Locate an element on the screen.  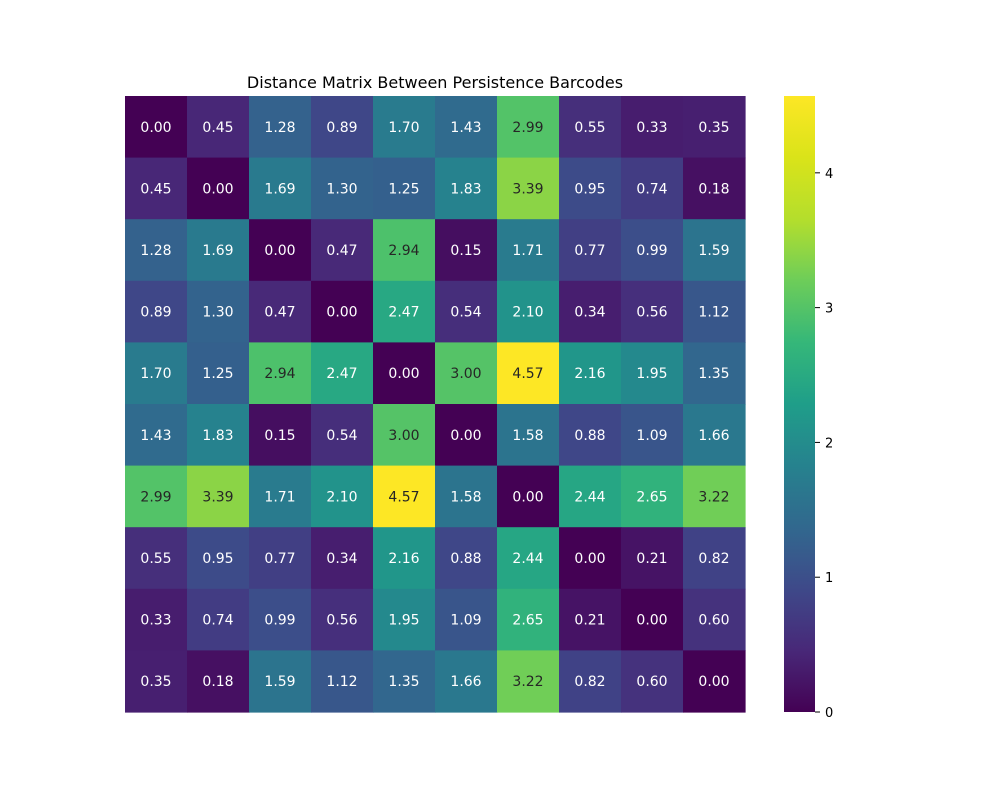
cell-label-0-4: 1.70 is located at coordinates (403, 128).